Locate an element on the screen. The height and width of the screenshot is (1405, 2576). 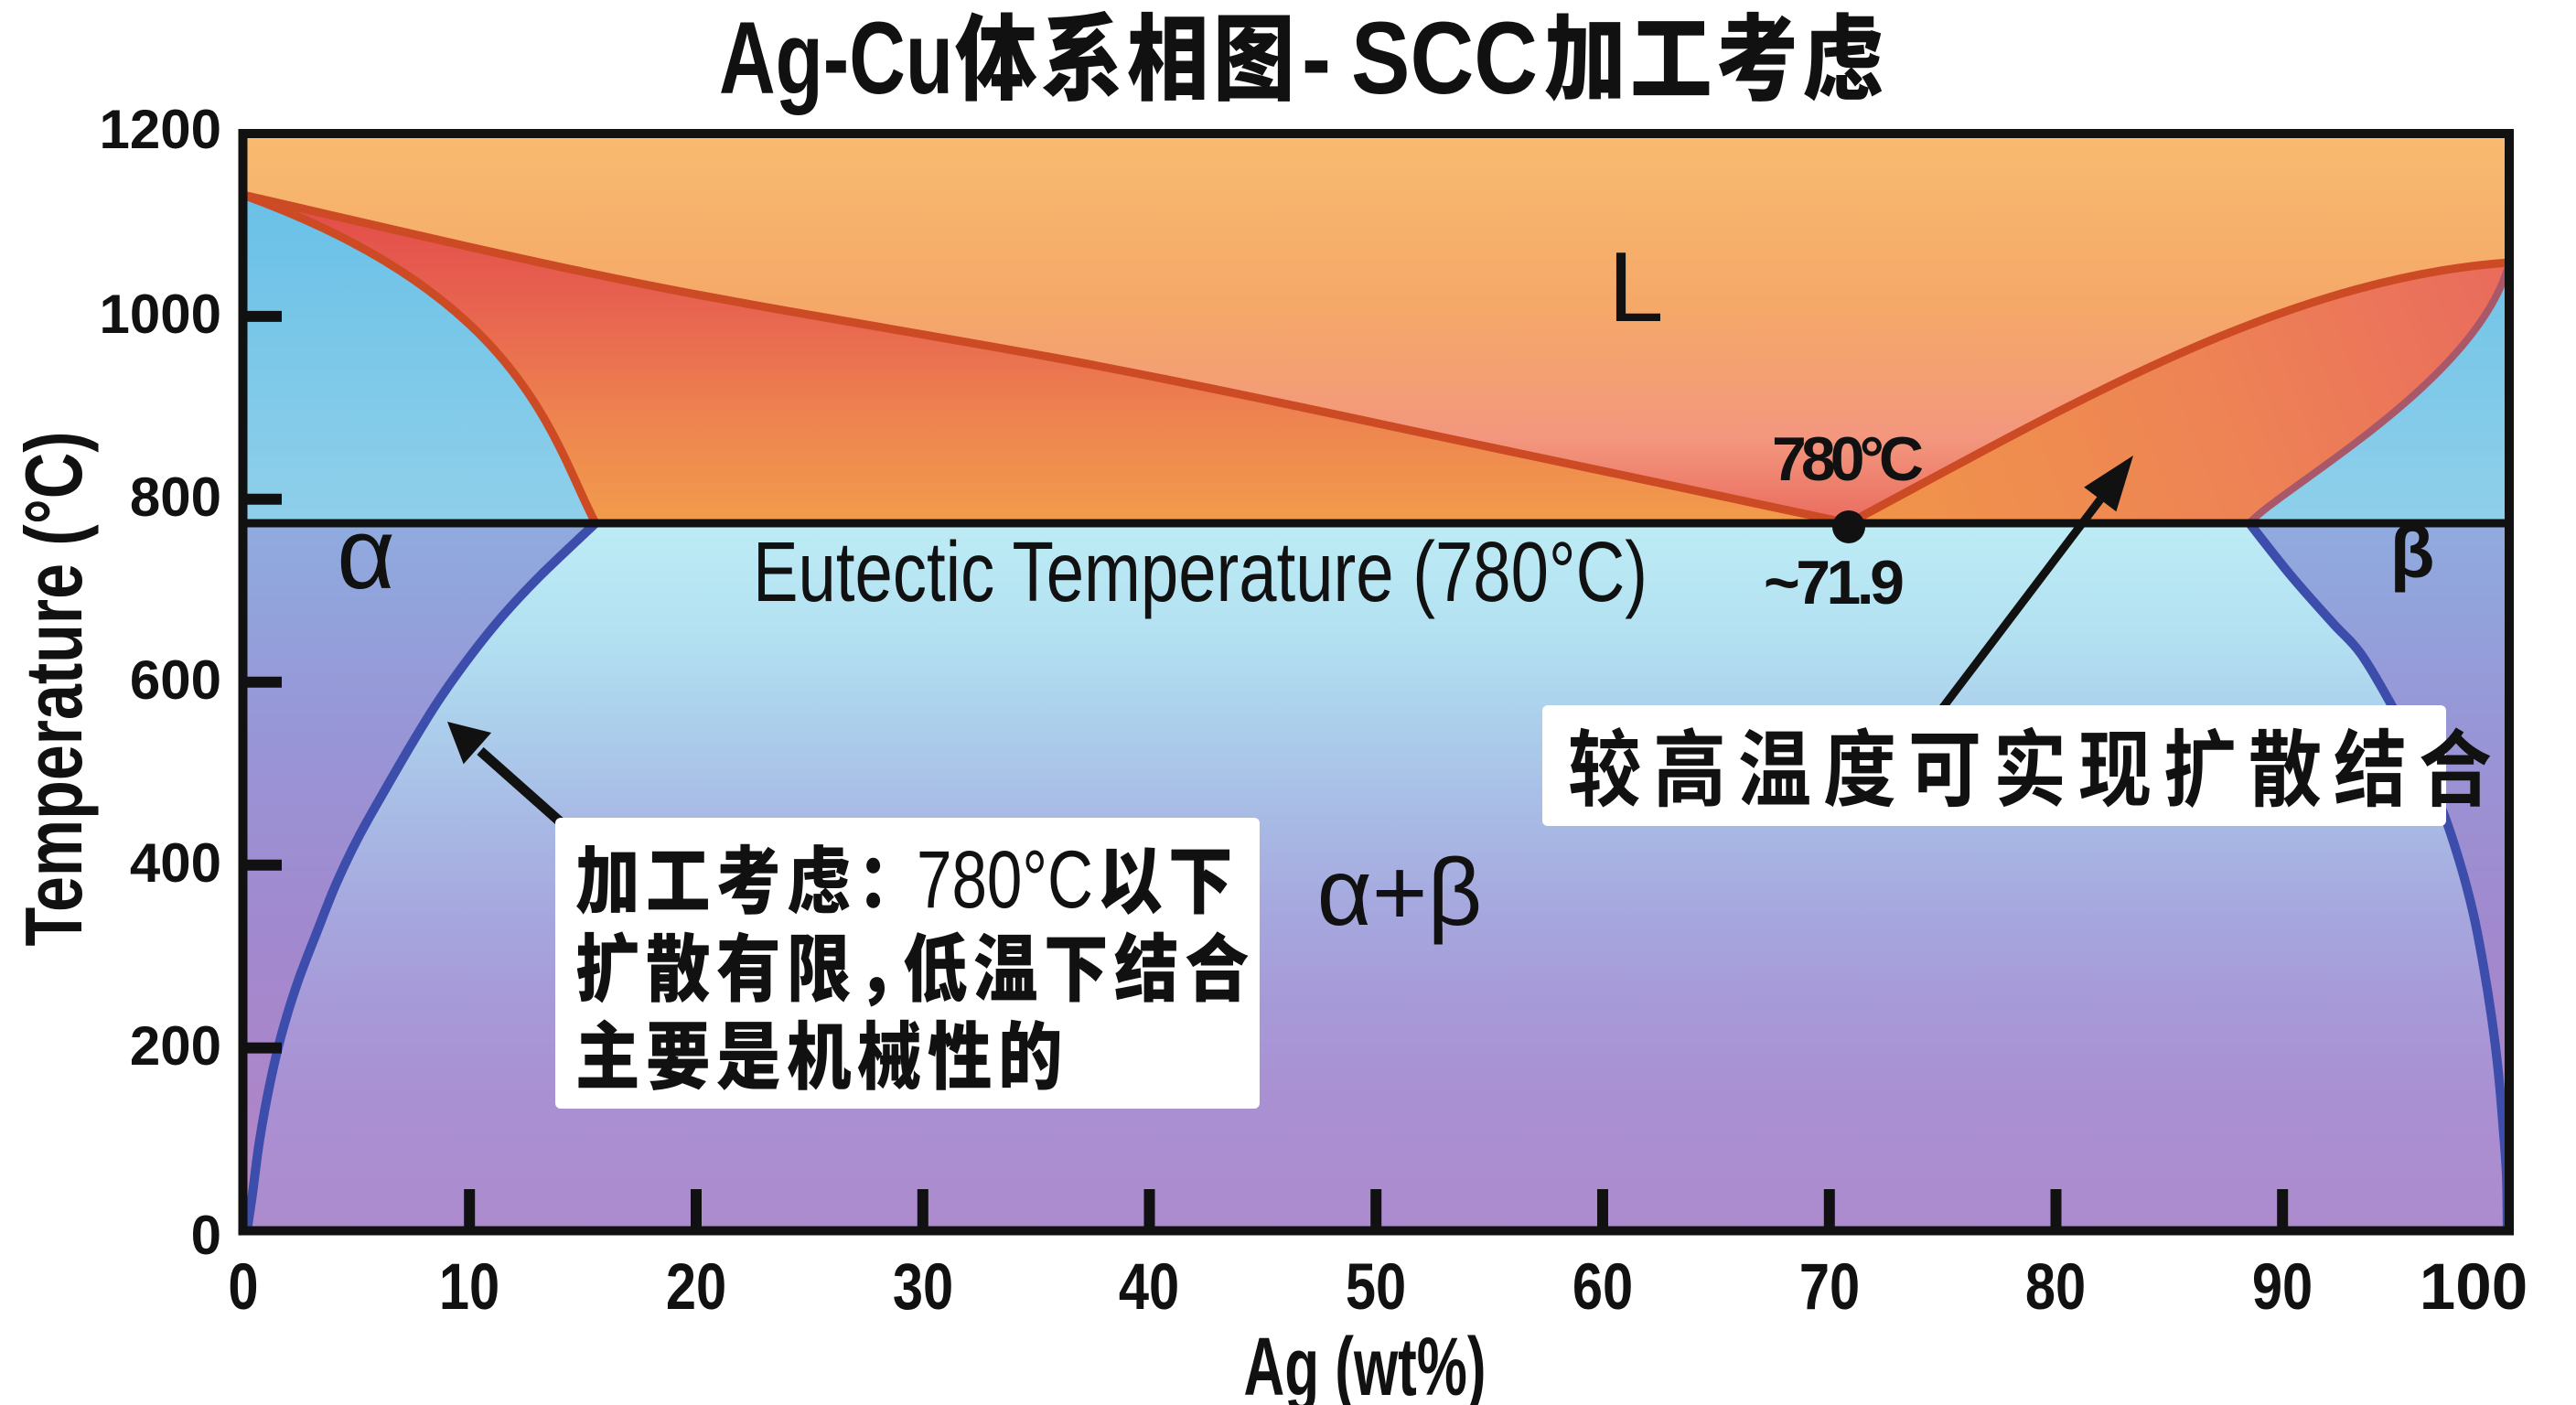
svg-text: α+β is located at coordinates (1400, 893).